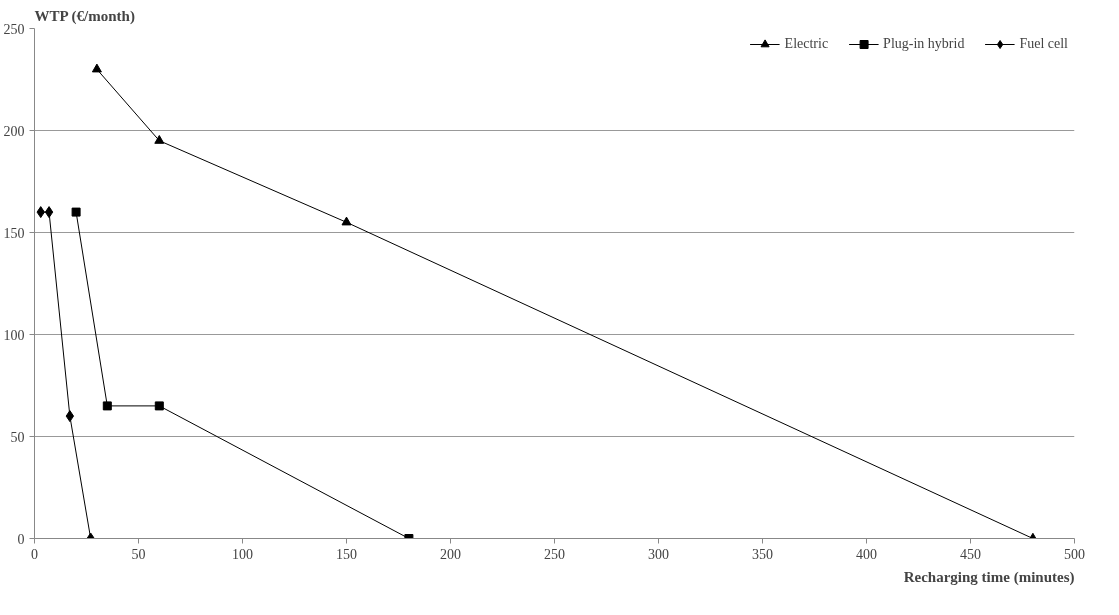  What do you see at coordinates (14, 335) in the screenshot?
I see `y-tick-label: 100` at bounding box center [14, 335].